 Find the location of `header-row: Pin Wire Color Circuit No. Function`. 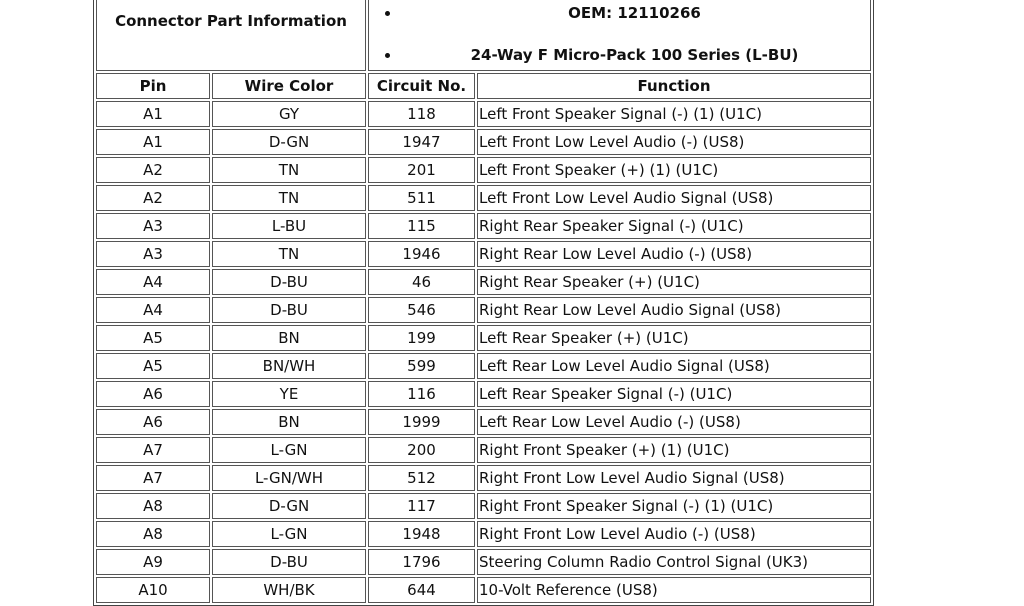

header-row: Pin Wire Color Circuit No. Function is located at coordinates (483, 86).